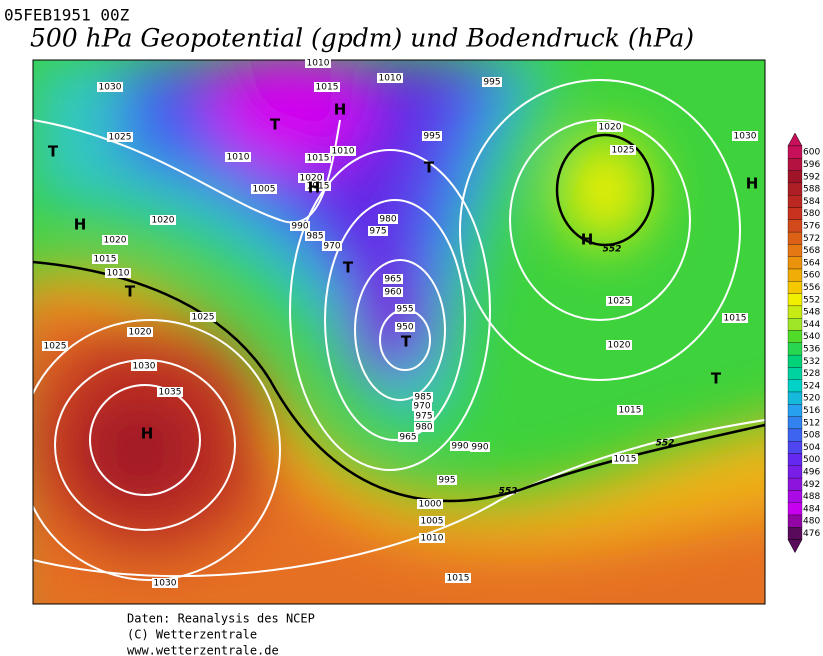 The height and width of the screenshot is (656, 823). Describe the element at coordinates (811, 214) in the screenshot. I see `colorbar-label: 580` at that location.